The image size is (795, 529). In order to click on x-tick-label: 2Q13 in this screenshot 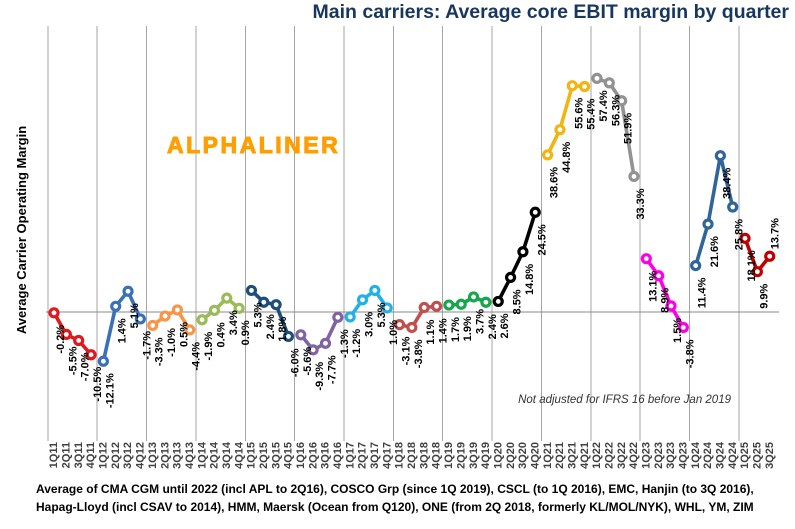, I will do `click(165, 455)`.